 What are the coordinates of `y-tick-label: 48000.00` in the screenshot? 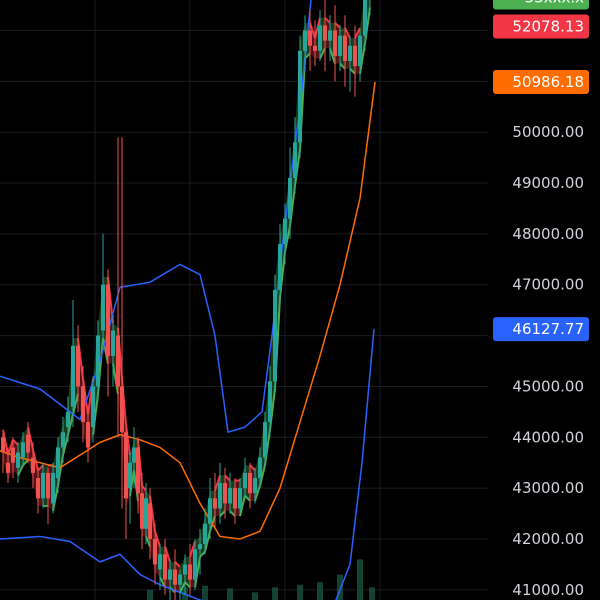 It's located at (548, 234).